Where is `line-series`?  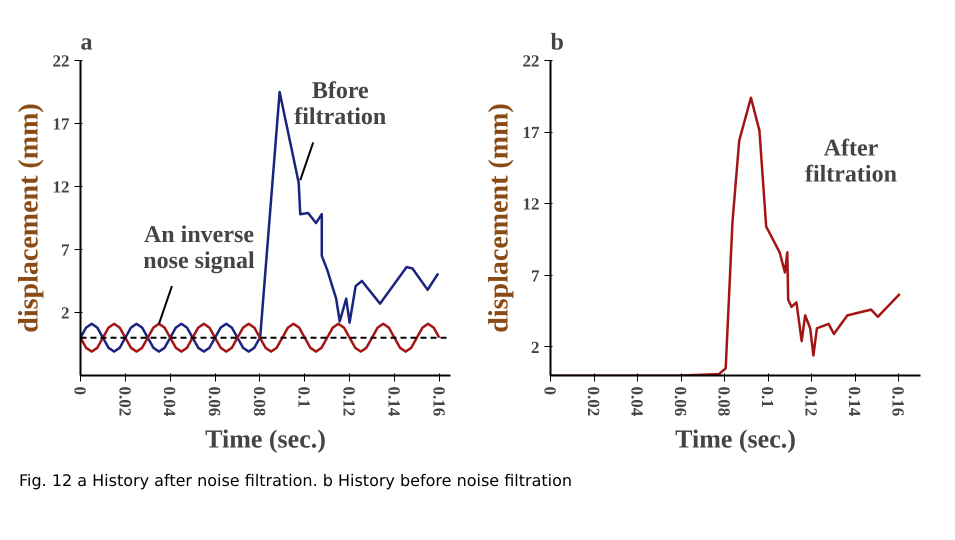 line-series is located at coordinates (260, 337).